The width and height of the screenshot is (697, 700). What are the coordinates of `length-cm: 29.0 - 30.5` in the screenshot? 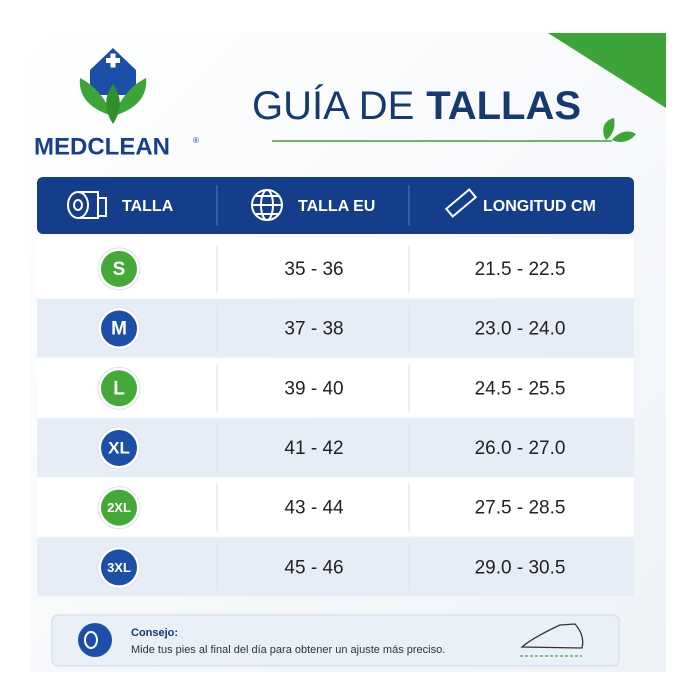 It's located at (520, 567).